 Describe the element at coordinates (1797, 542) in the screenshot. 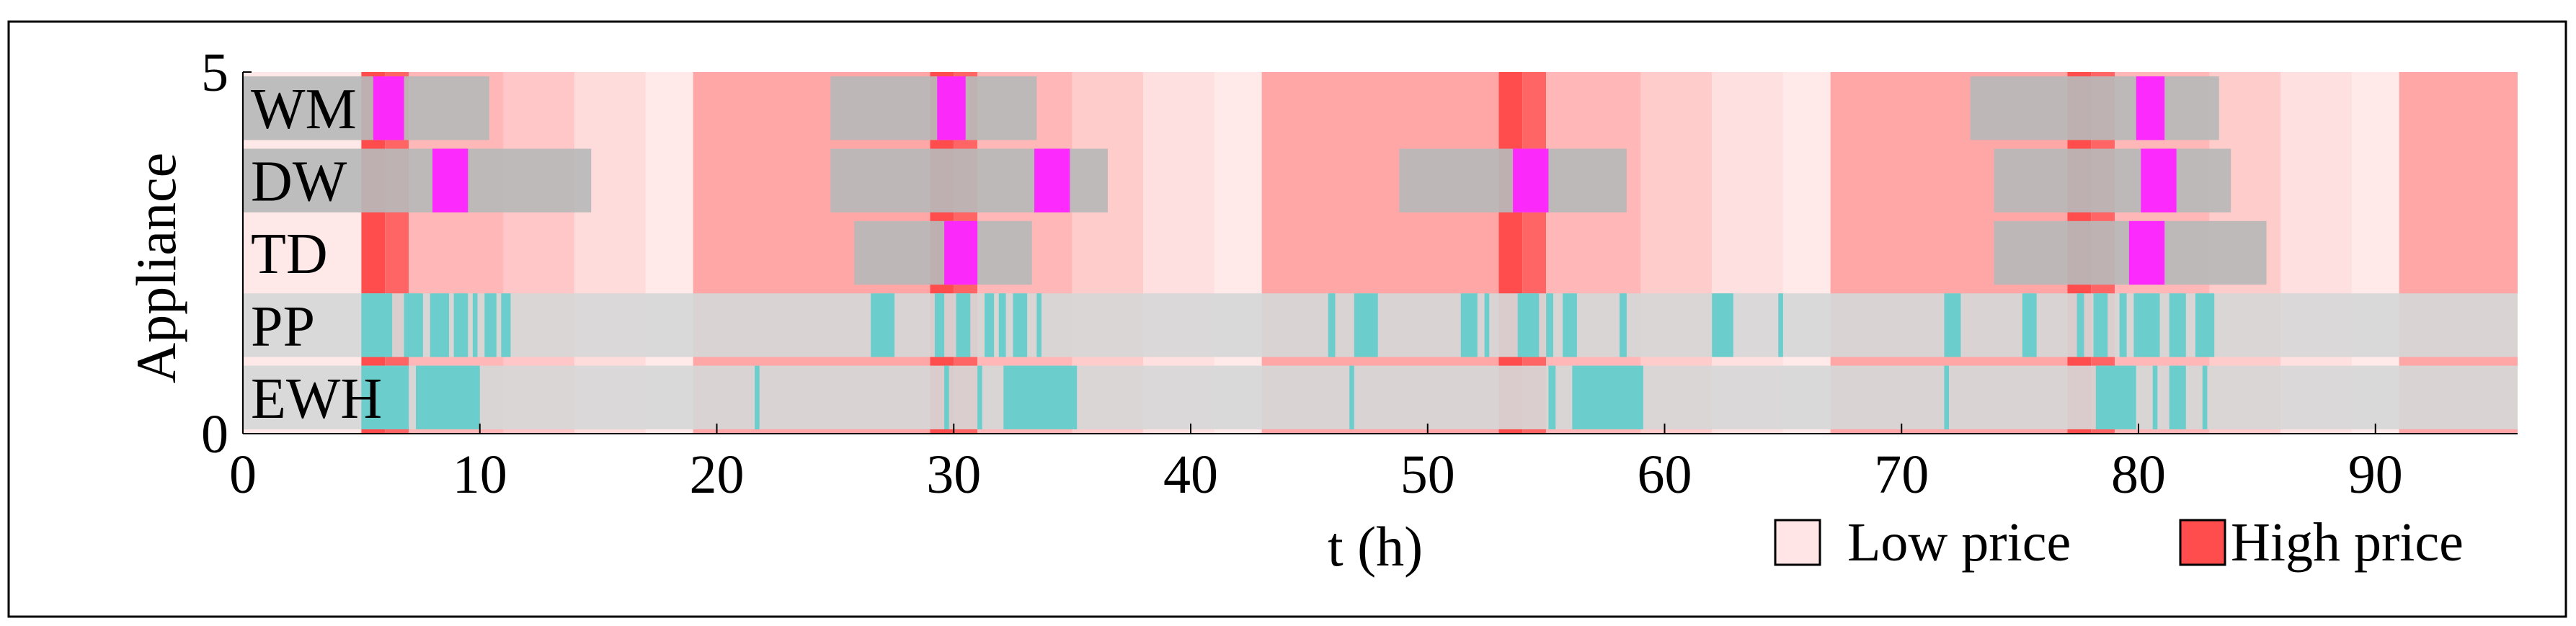

I see `legend-low-swatch` at that location.